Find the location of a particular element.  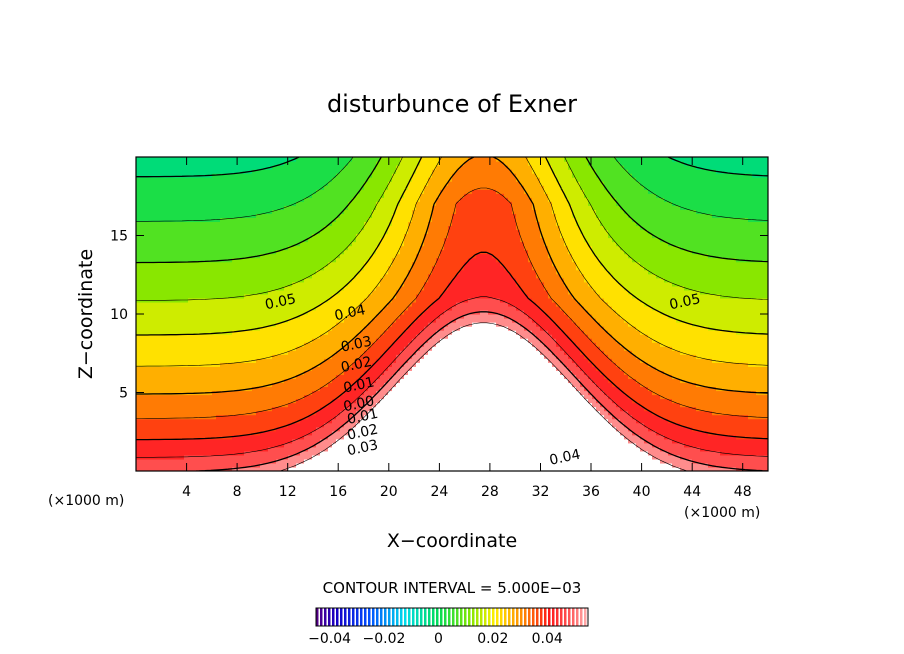

contour-label: 0.03 is located at coordinates (363, 448).